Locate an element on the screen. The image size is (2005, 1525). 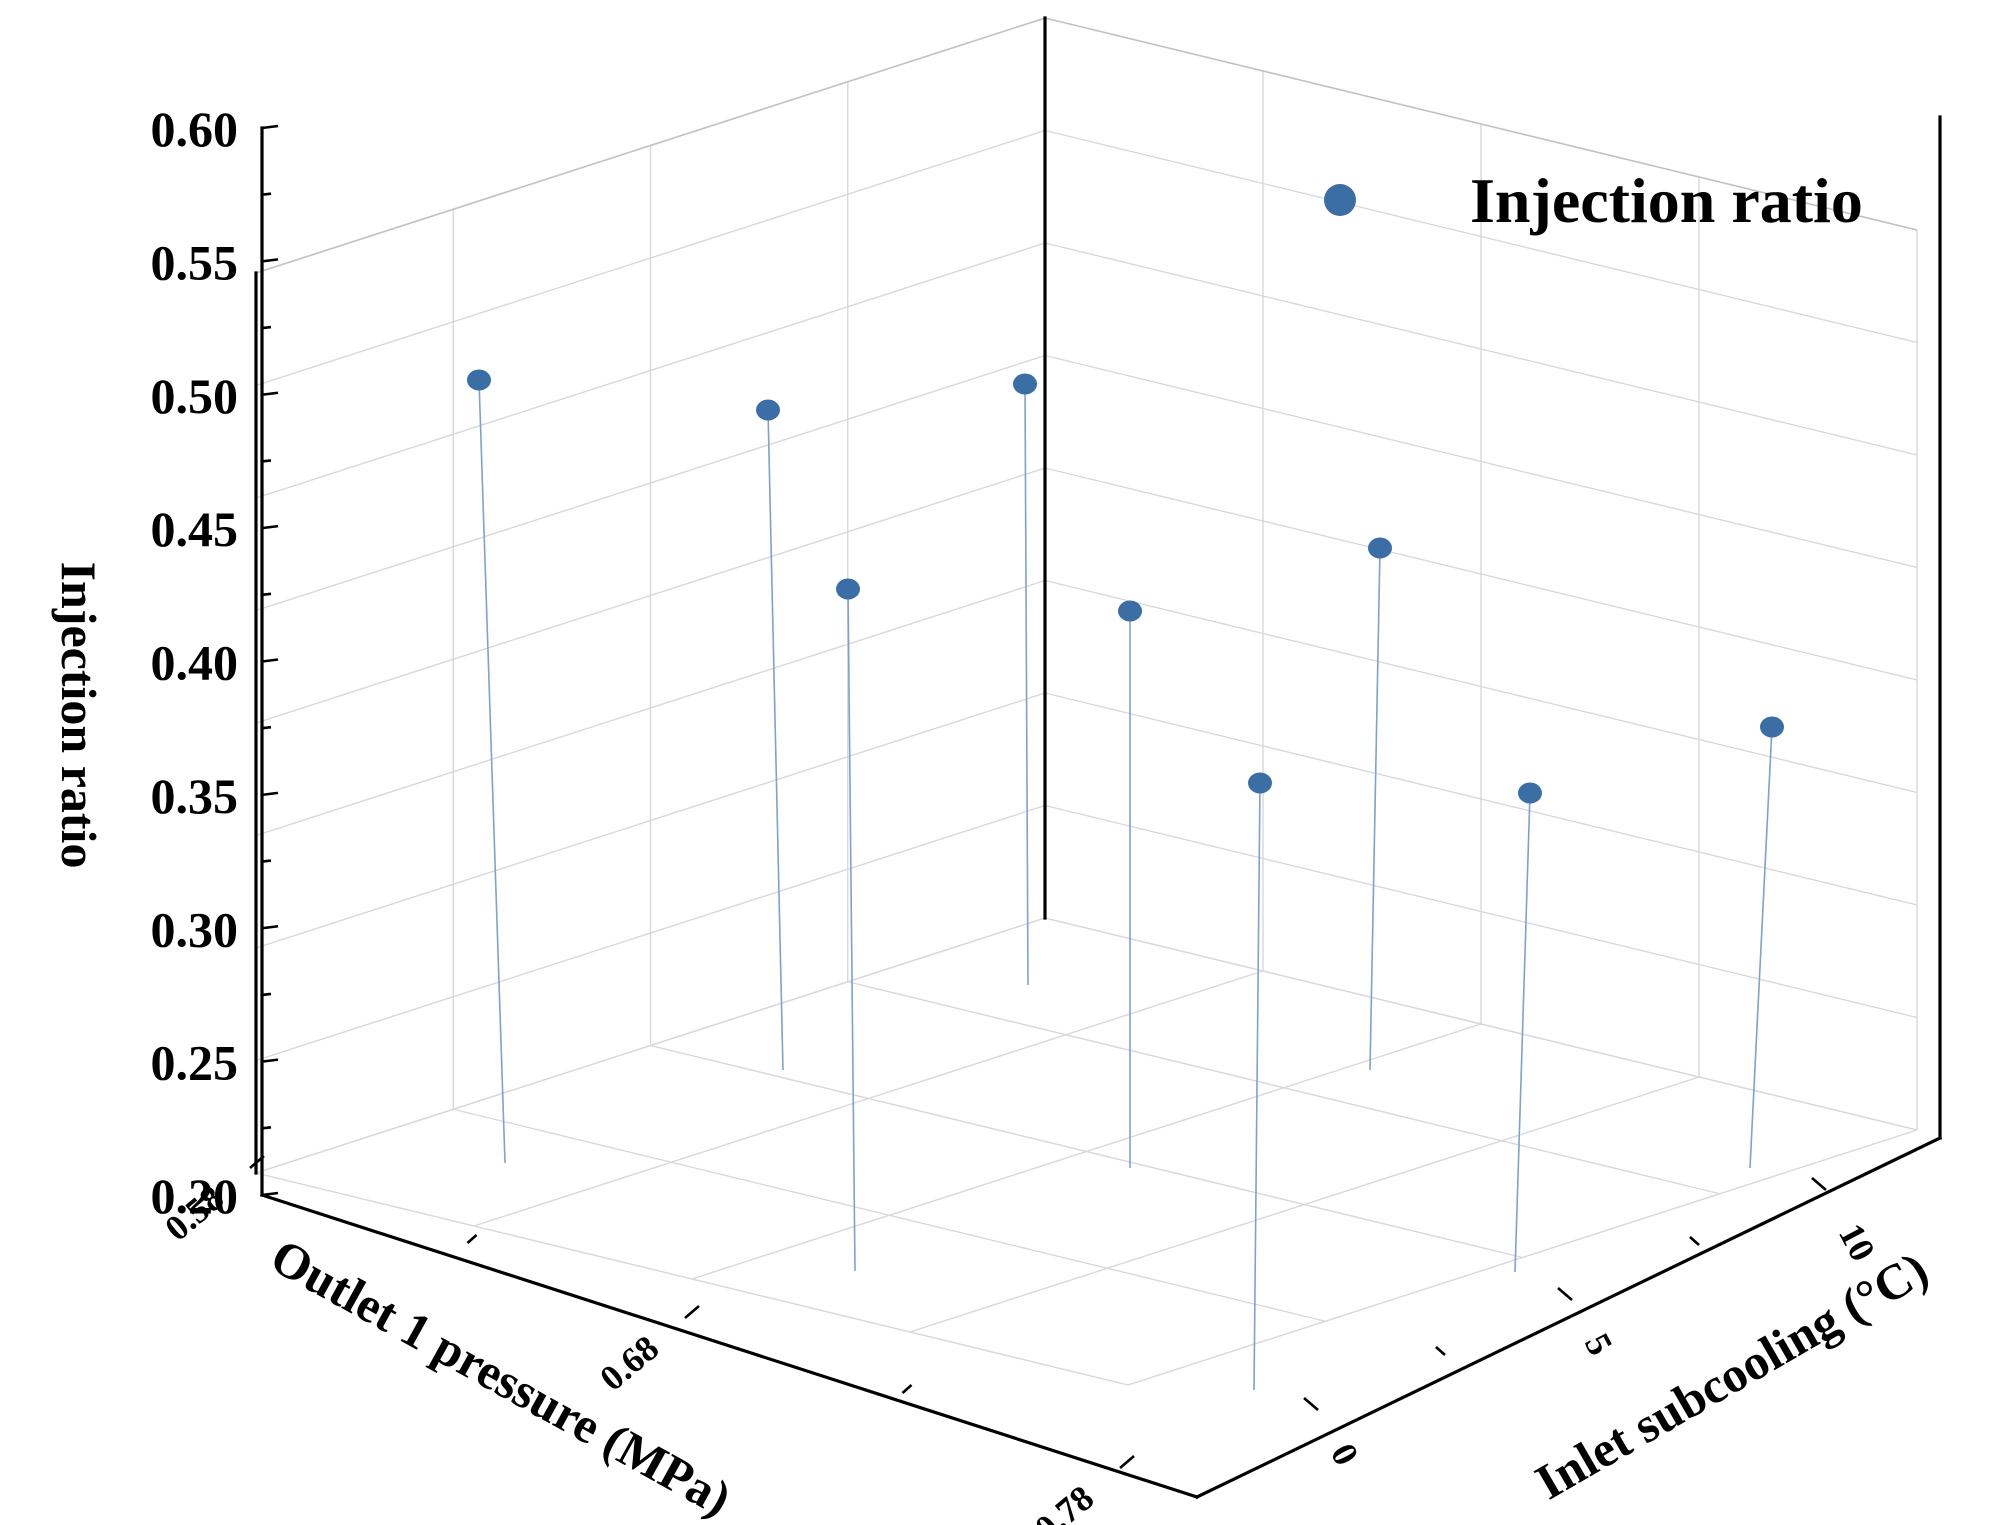
pane-top-edge-left is located at coordinates (650, 145).